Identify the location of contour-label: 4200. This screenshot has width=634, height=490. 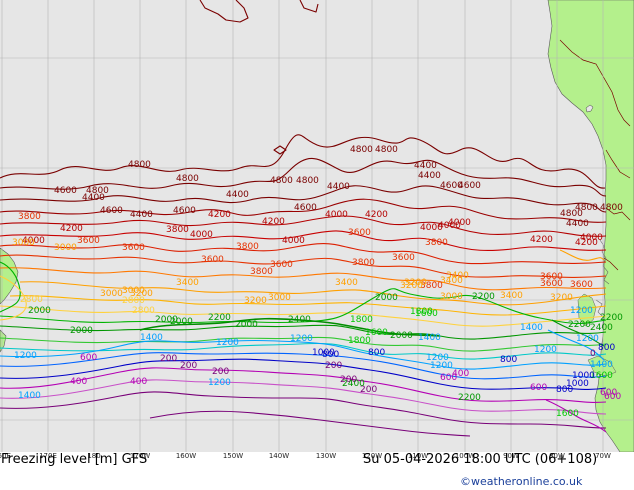
(71, 229).